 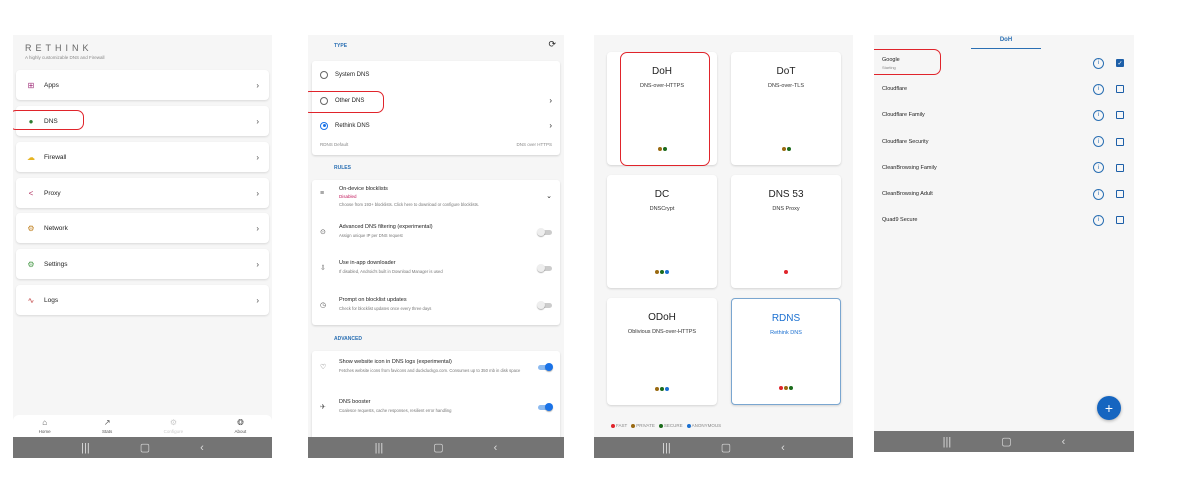 I want to click on resolver-item: Cloudflare Family i, so click(x=1003, y=115).